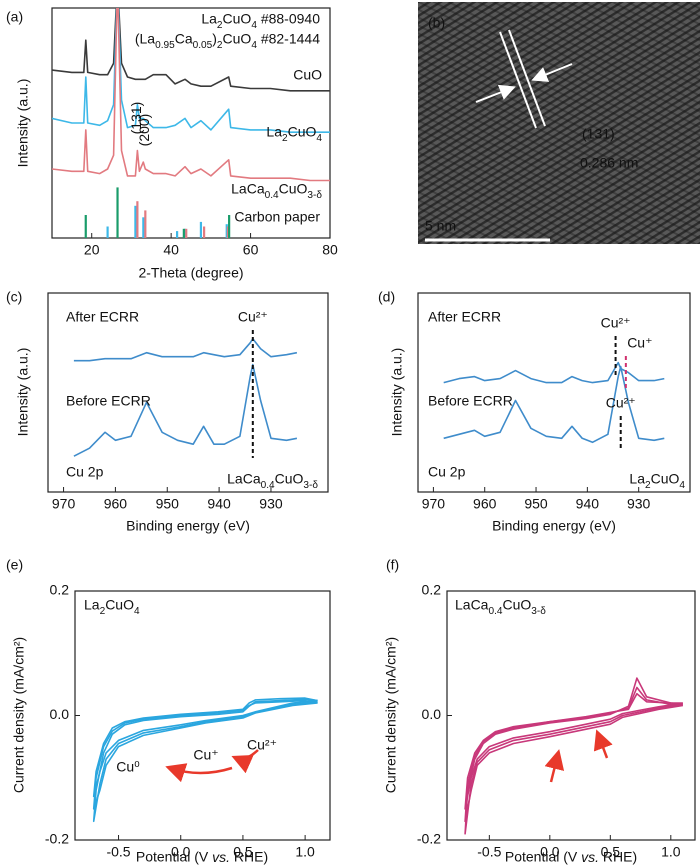 The width and height of the screenshot is (700, 866). I want to click on x-tick-label: 20, so click(92, 250).